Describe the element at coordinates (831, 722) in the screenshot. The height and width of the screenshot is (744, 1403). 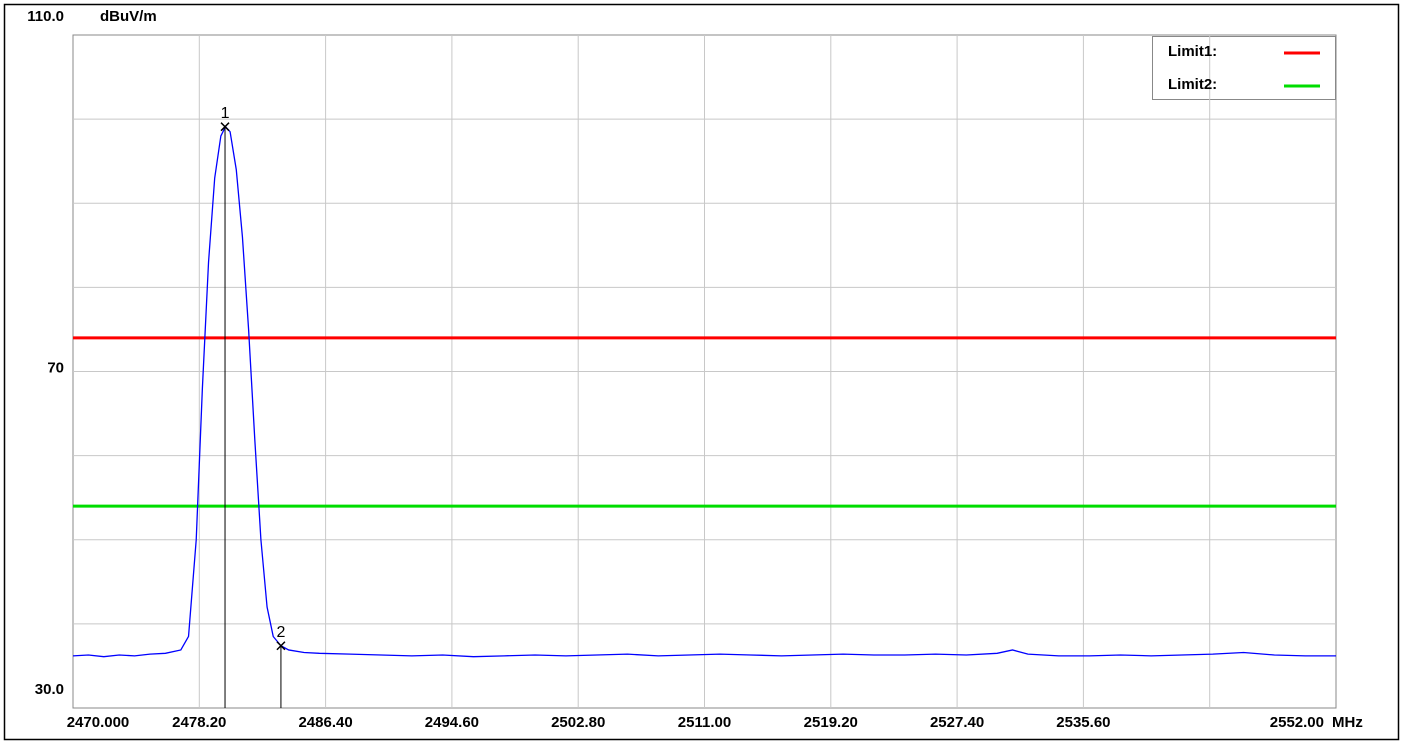
I see `x-tick-label: 2519.20` at that location.